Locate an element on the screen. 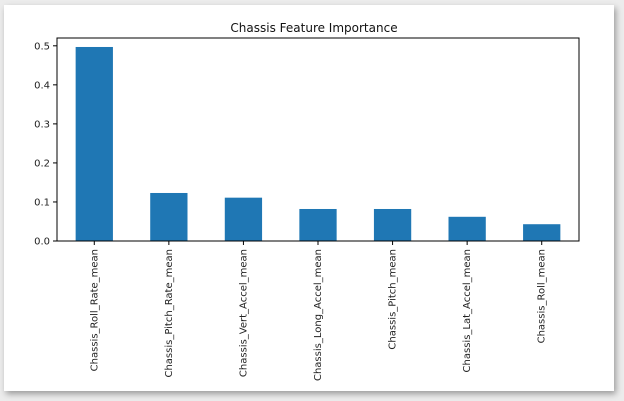 This screenshot has width=624, height=401. x-tick-label: Chassis_Roll_Rate_mean is located at coordinates (94, 310).